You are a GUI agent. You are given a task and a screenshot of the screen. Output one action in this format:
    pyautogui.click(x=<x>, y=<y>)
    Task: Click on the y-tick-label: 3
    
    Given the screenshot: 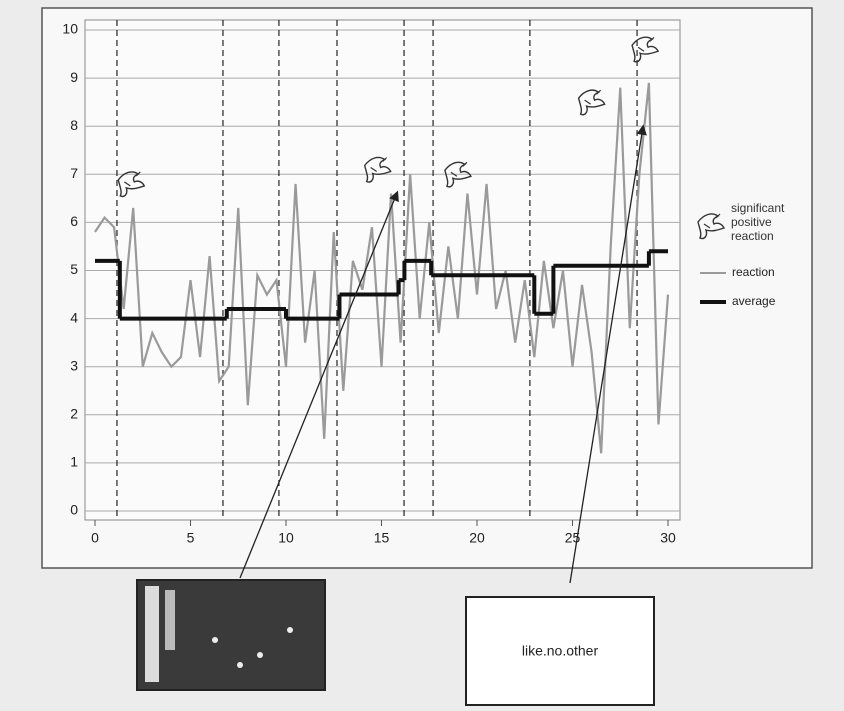 What is the action you would take?
    pyautogui.click(x=74, y=365)
    